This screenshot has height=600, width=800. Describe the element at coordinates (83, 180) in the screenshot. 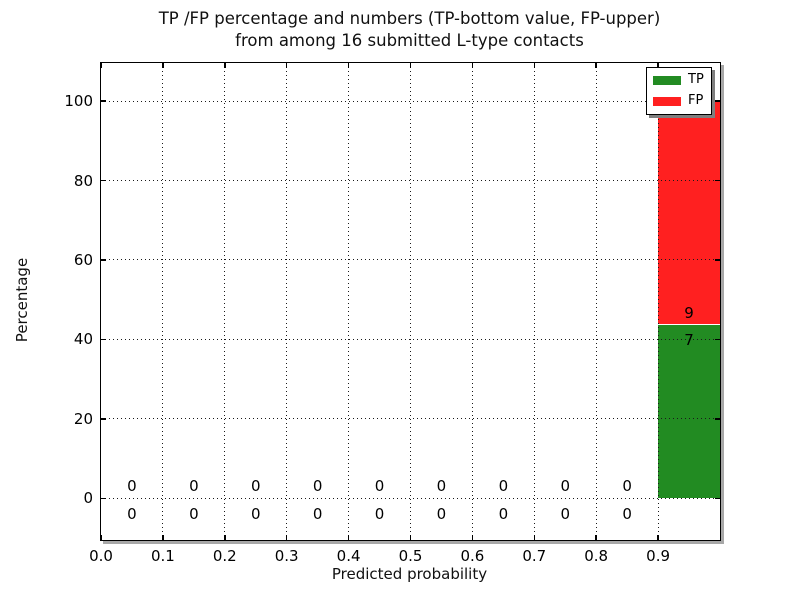

I see `y-tick-label: 80` at that location.